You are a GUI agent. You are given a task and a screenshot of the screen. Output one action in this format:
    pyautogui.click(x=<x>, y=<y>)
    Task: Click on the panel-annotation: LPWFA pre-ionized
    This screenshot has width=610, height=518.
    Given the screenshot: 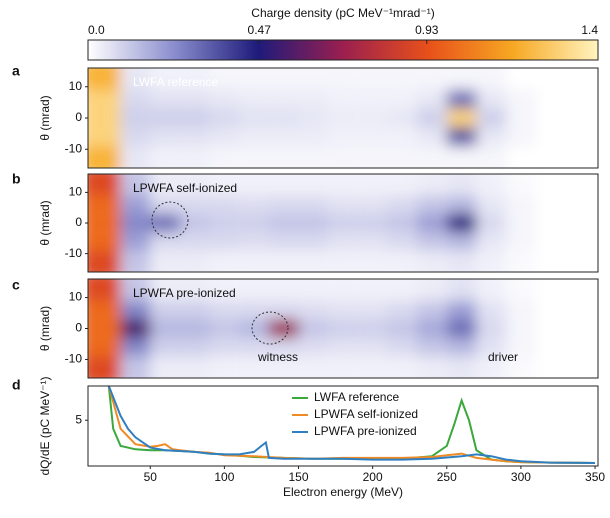 What is the action you would take?
    pyautogui.click(x=184, y=293)
    